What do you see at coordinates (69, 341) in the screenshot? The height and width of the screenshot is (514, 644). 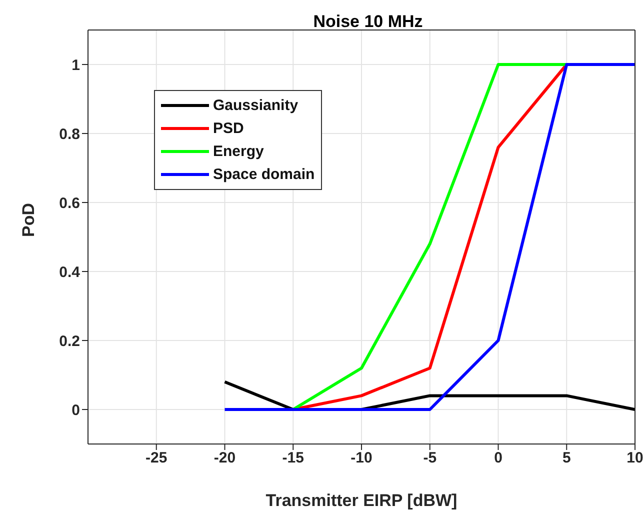 I see `y-tick-label: 0.2` at bounding box center [69, 341].